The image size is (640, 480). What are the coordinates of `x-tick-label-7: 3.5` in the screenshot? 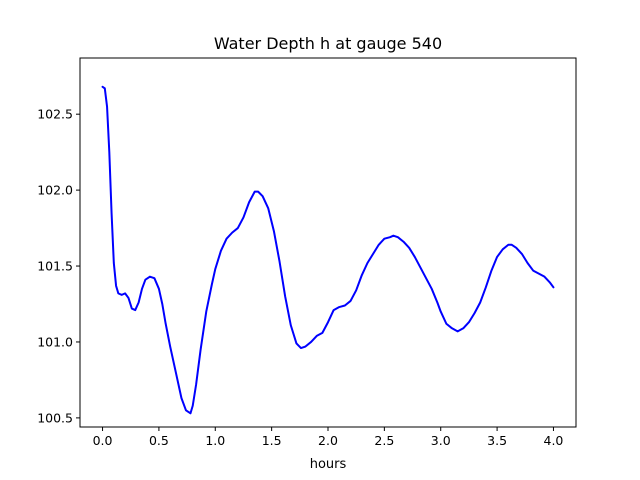 It's located at (497, 440).